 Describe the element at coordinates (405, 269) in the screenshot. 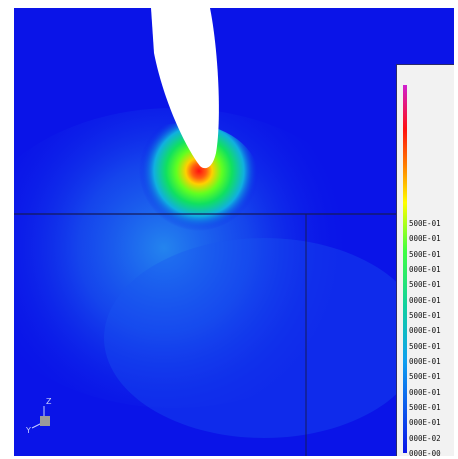

I see `legend-colorbar` at that location.